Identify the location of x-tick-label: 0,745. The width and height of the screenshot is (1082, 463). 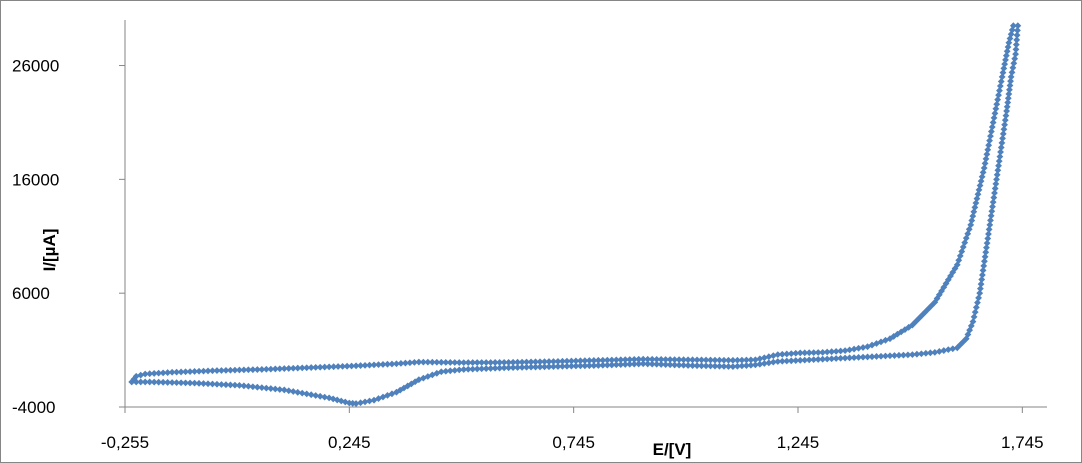
(573, 442).